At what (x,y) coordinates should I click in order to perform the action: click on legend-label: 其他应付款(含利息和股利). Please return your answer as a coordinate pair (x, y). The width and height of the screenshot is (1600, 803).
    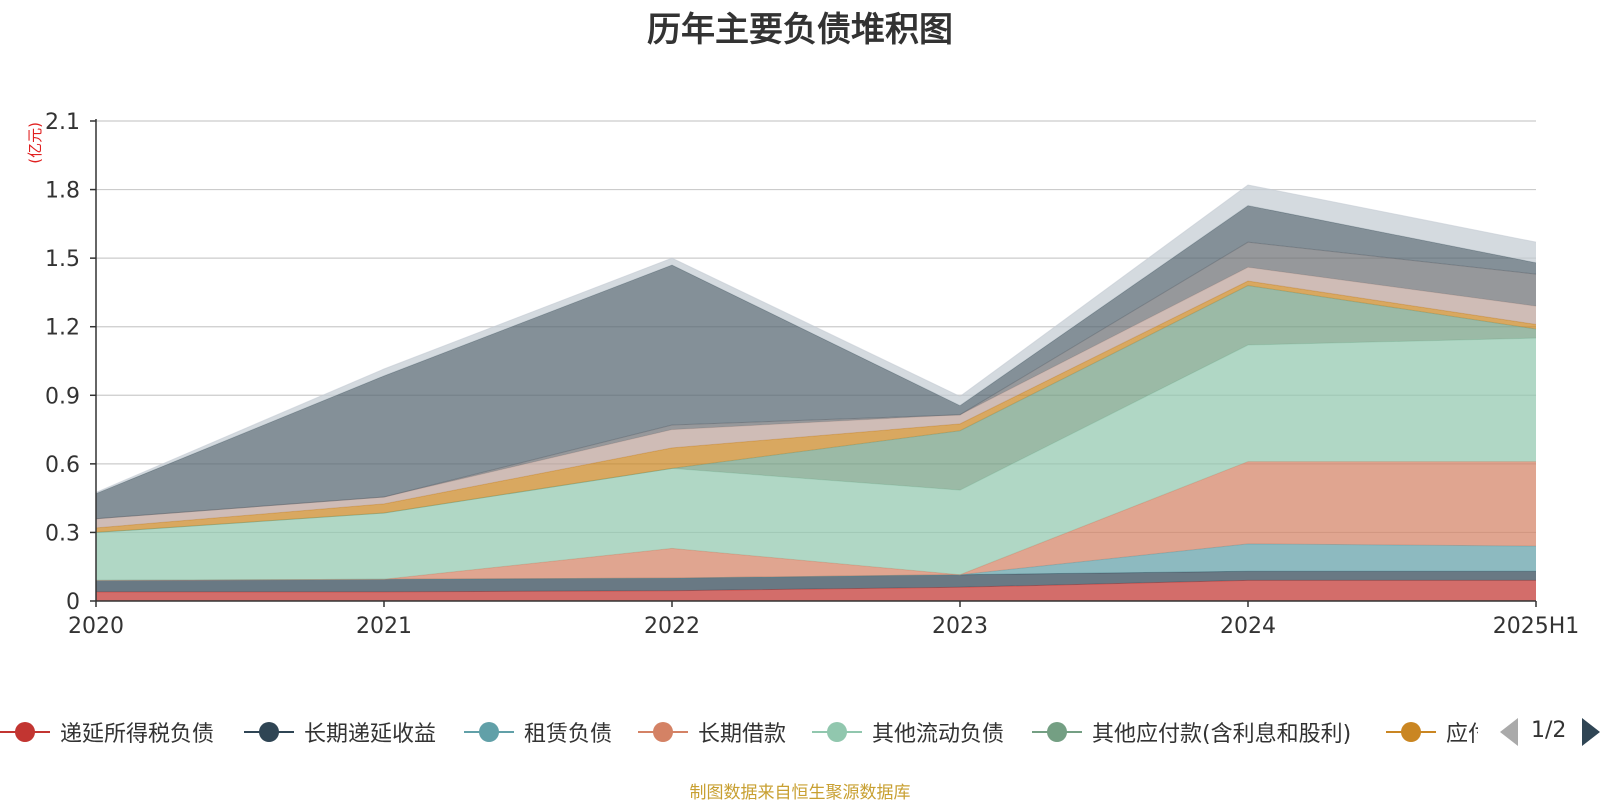
    Looking at the image, I should click on (1222, 734).